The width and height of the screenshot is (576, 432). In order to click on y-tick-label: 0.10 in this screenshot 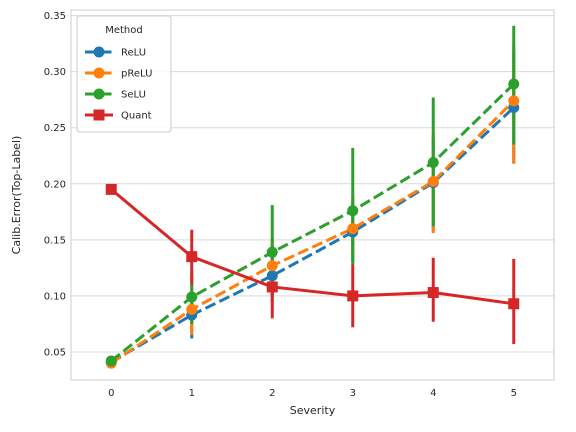, I will do `click(55, 296)`.